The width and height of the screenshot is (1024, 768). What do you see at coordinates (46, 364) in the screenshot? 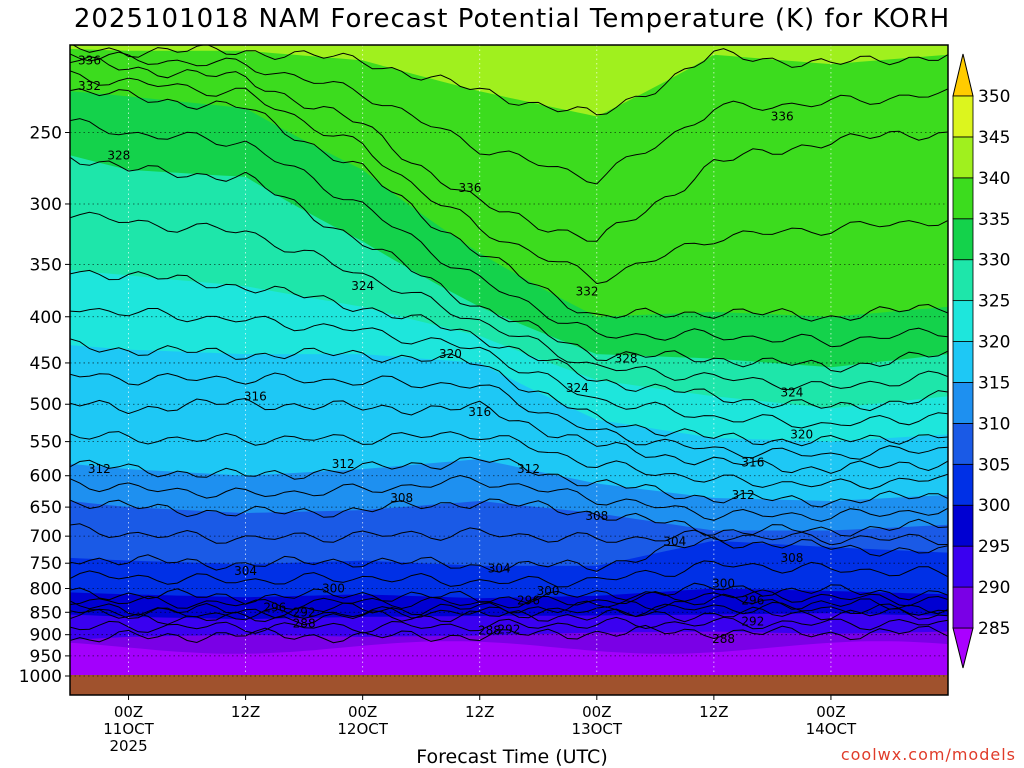
I see `y-tick-label: 450` at bounding box center [46, 364].